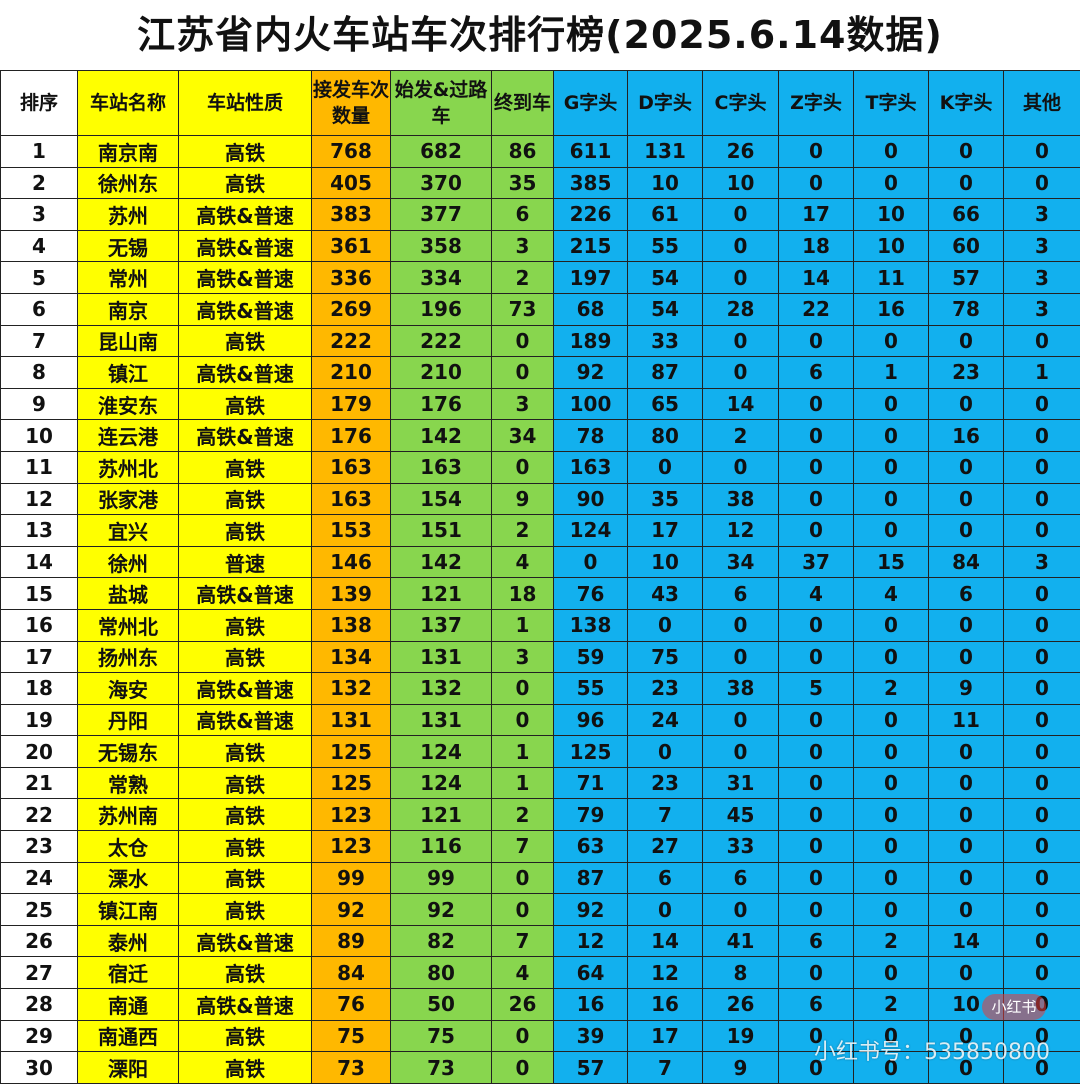 The width and height of the screenshot is (1080, 1086). I want to click on cell-g: 12, so click(590, 941).